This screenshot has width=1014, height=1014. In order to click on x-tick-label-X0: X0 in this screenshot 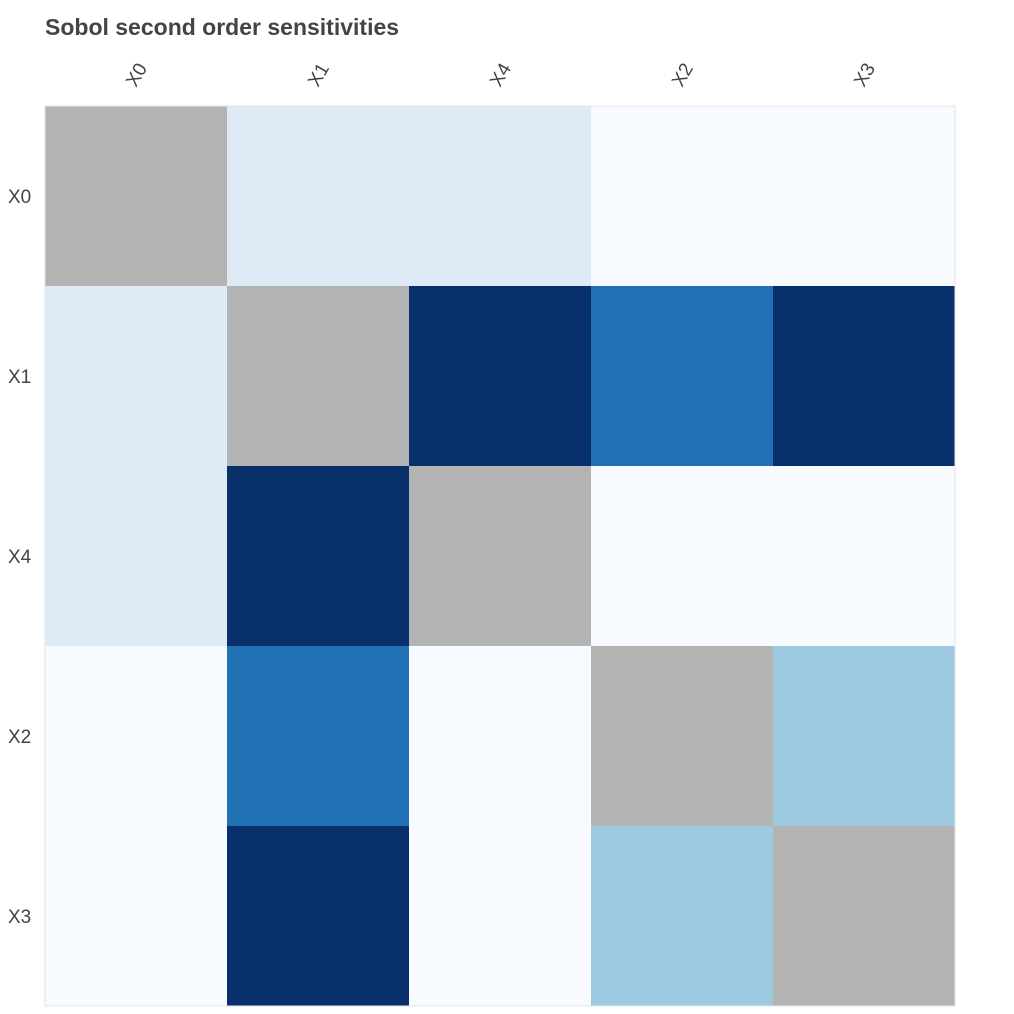, I will do `click(137, 75)`.